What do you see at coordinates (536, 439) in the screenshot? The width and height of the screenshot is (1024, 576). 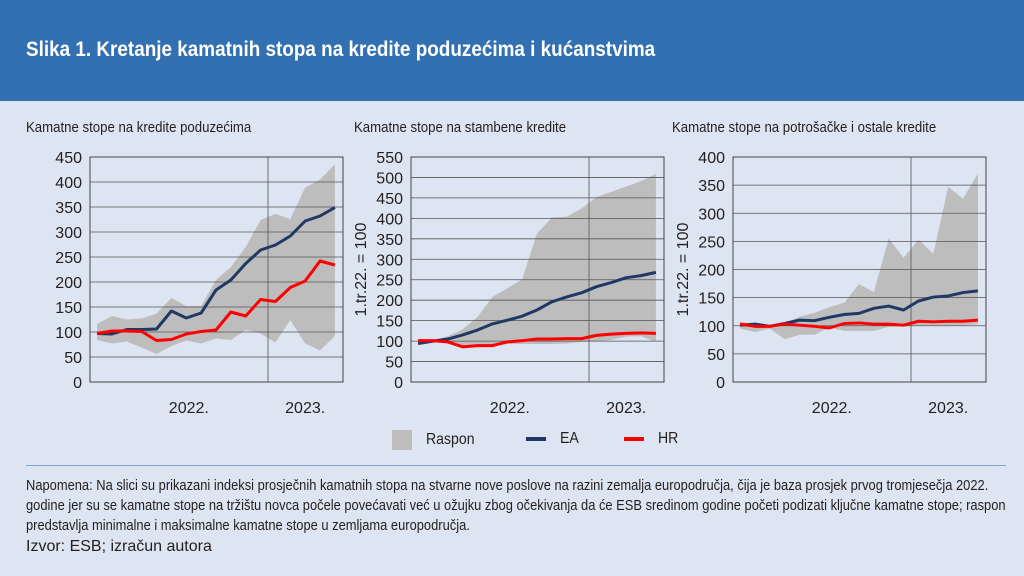 I see `legend-swatch-ea` at bounding box center [536, 439].